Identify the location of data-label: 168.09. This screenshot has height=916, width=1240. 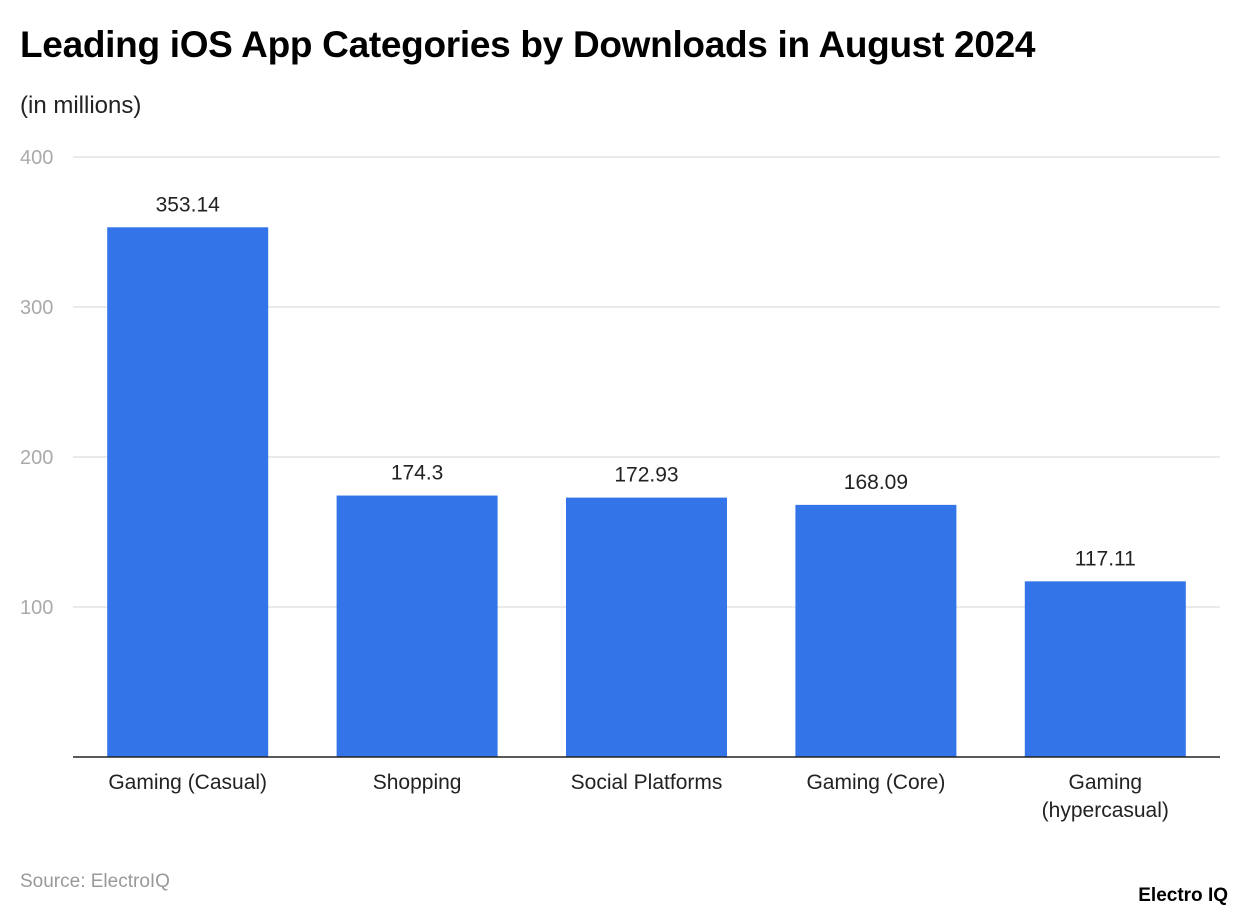
(876, 482).